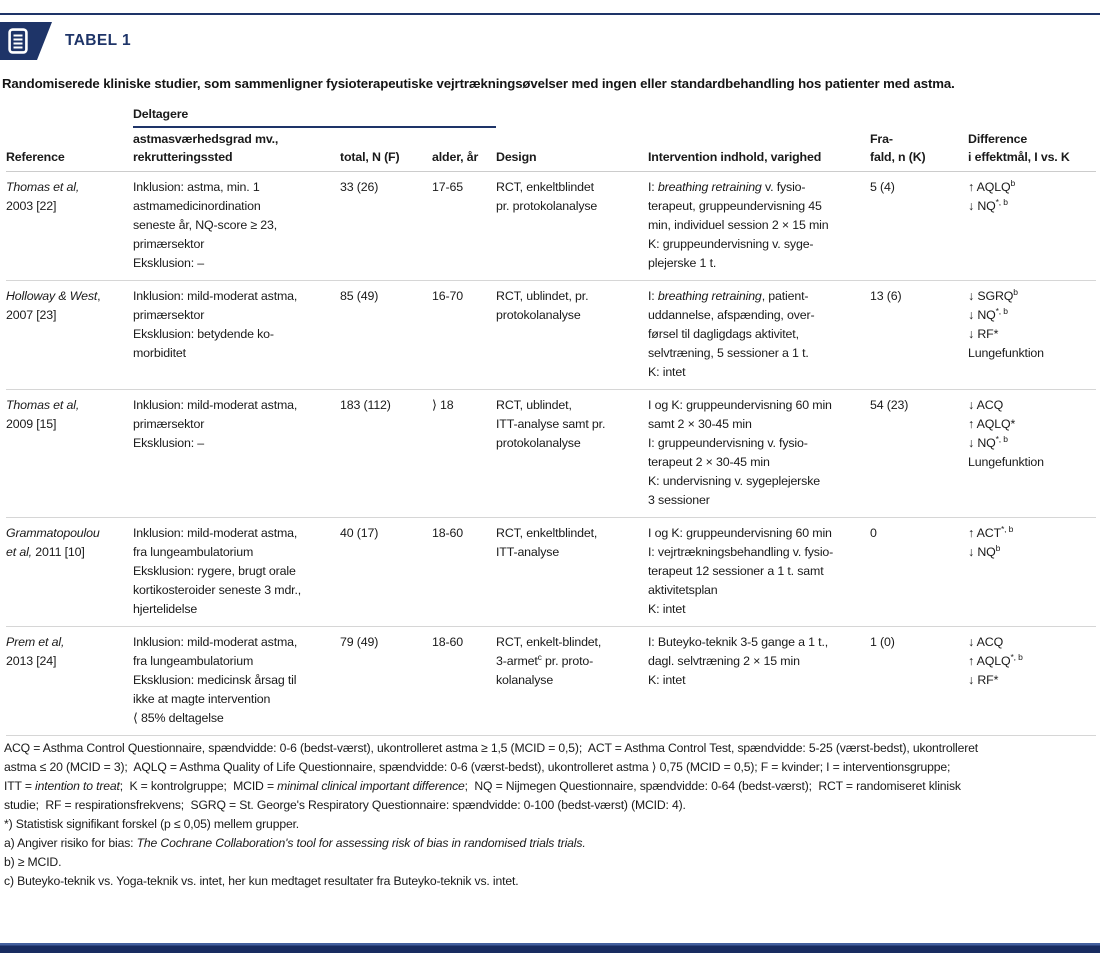 The height and width of the screenshot is (956, 1100). Describe the element at coordinates (386, 335) in the screenshot. I see `cell-total: 85 (49)` at that location.